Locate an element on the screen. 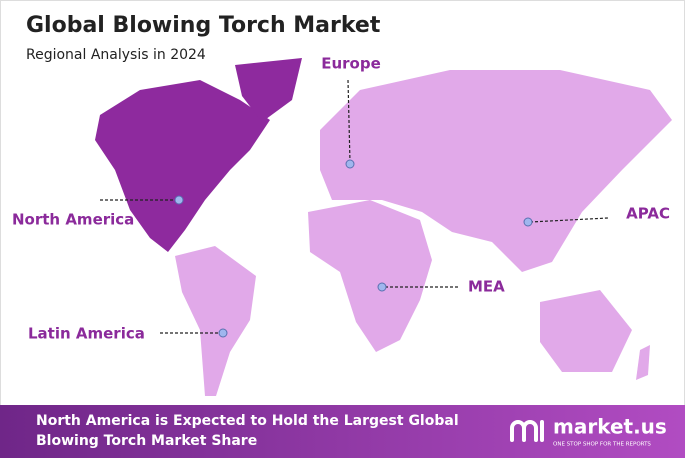 Image resolution: width=685 pixels, height=458 pixels. logo: market.us ONE STOP SHOP FOR THE REPORTS is located at coordinates (588, 431).